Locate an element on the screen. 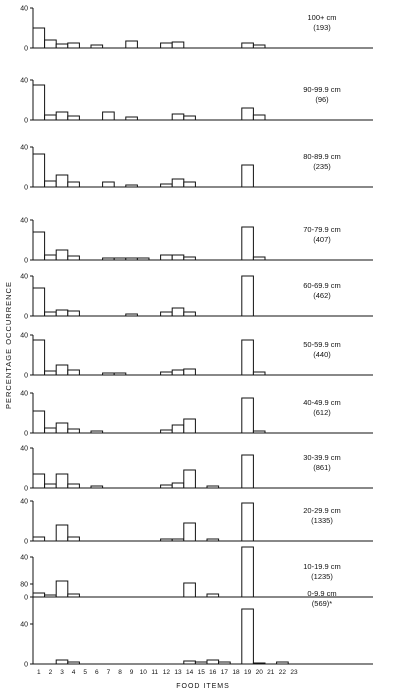 The width and height of the screenshot is (400, 694). x-tick-label: 3 is located at coordinates (62, 672).